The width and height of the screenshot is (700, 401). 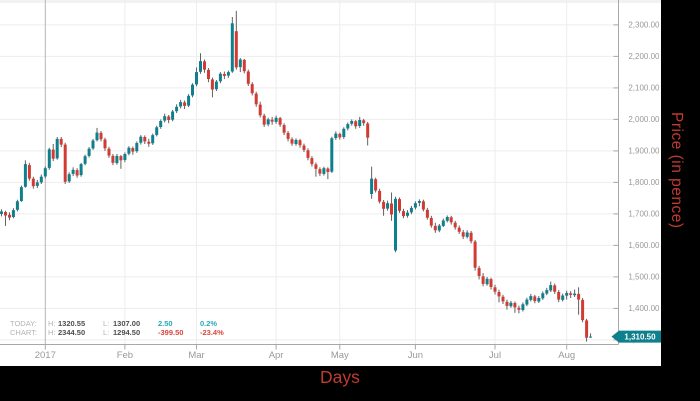 I want to click on legend-chart-high-value: 2344.50, so click(x=72, y=332).